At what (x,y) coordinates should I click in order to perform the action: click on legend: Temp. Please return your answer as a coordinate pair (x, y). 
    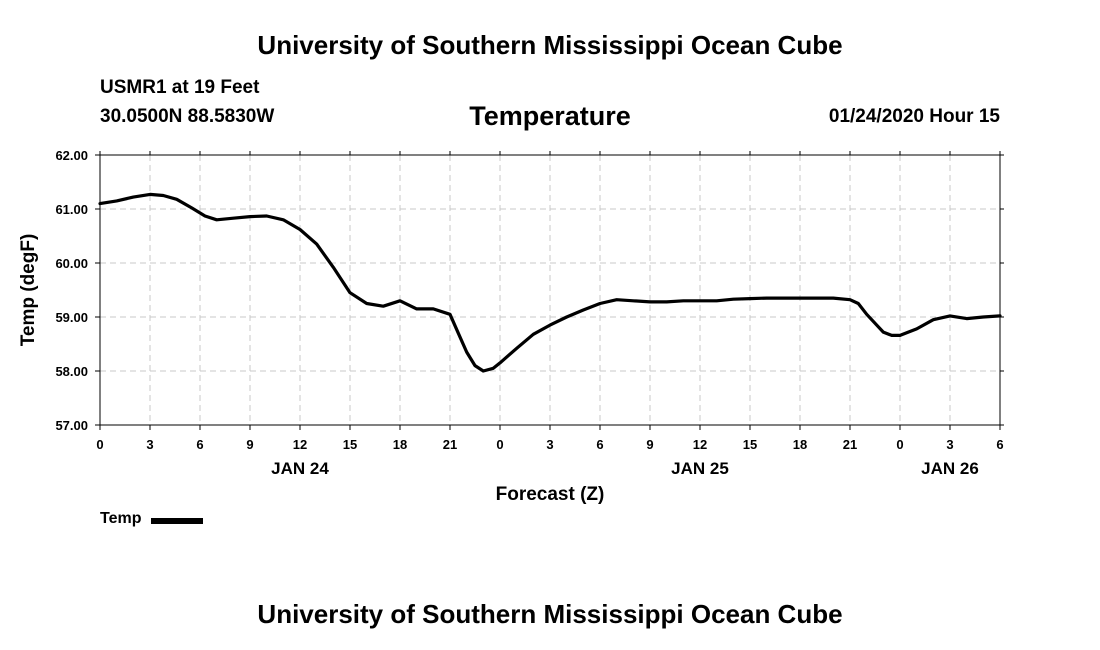
    Looking at the image, I should click on (152, 519).